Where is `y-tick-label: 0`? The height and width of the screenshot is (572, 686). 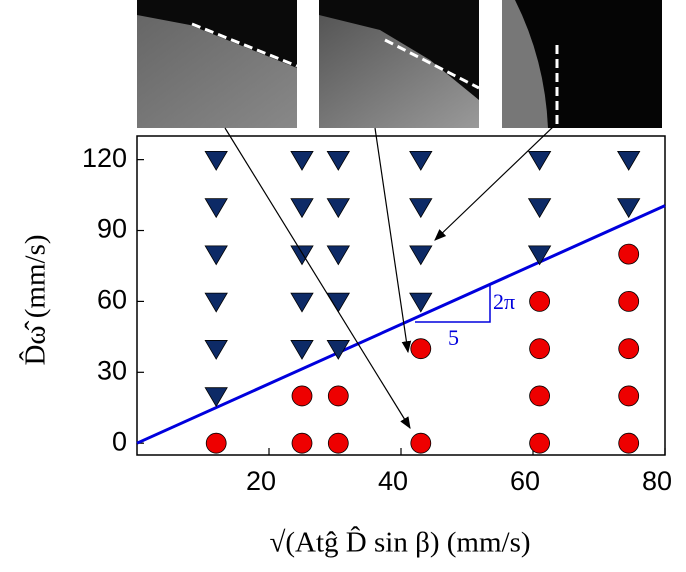 y-tick-label: 0 is located at coordinates (119, 441).